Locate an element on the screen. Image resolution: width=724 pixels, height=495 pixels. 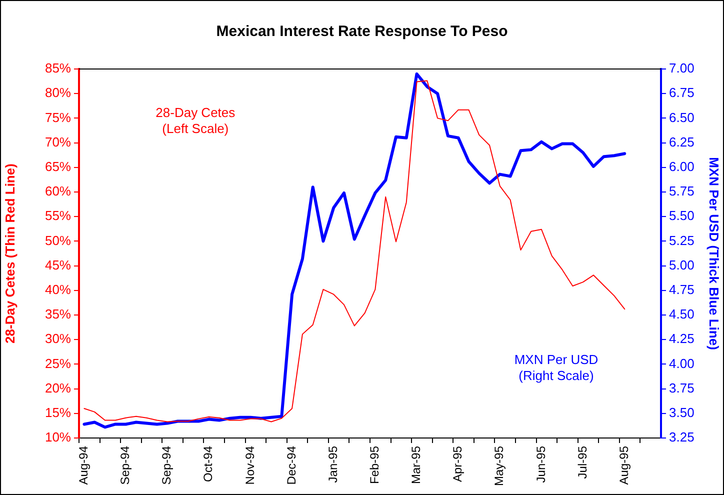
x-tick-label: Nov-94 is located at coordinates (249, 465).